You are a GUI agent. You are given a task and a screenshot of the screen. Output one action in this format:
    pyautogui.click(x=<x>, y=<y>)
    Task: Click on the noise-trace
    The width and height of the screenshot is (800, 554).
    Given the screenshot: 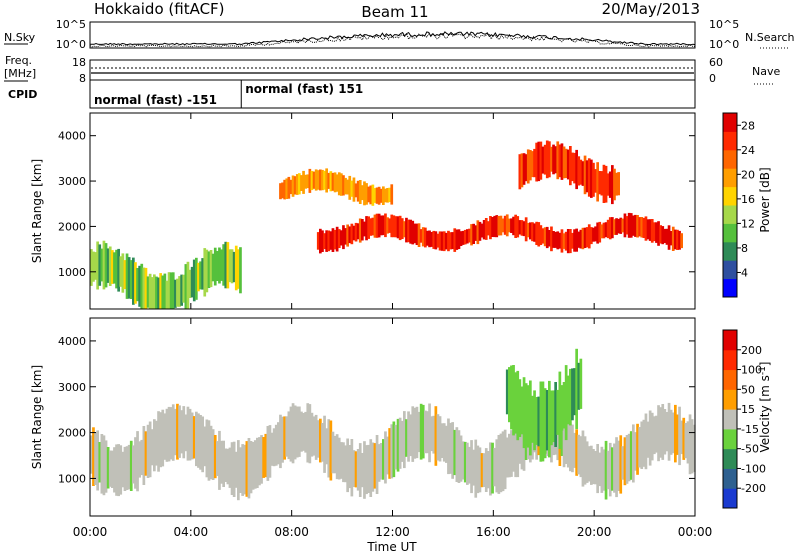 What is the action you would take?
    pyautogui.click(x=393, y=38)
    